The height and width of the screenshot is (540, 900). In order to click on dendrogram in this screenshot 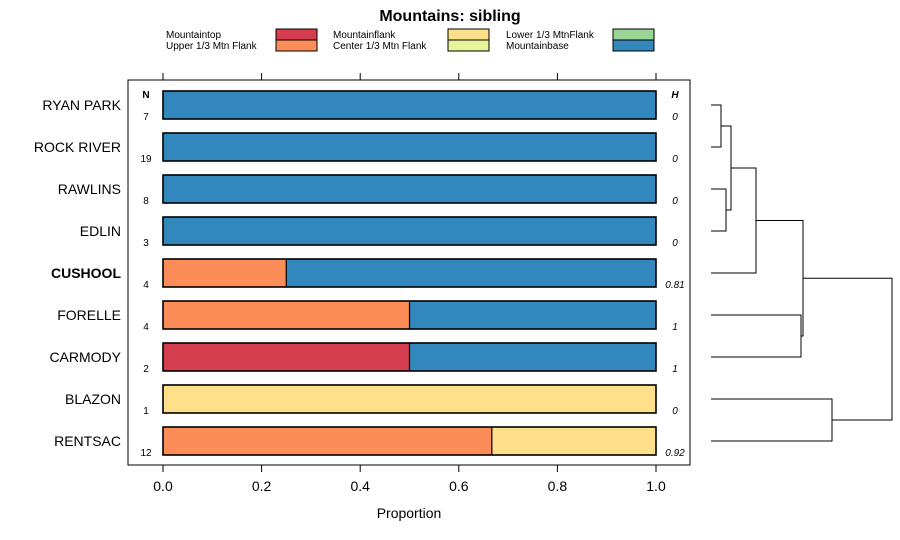, I will do `click(802, 273)`.